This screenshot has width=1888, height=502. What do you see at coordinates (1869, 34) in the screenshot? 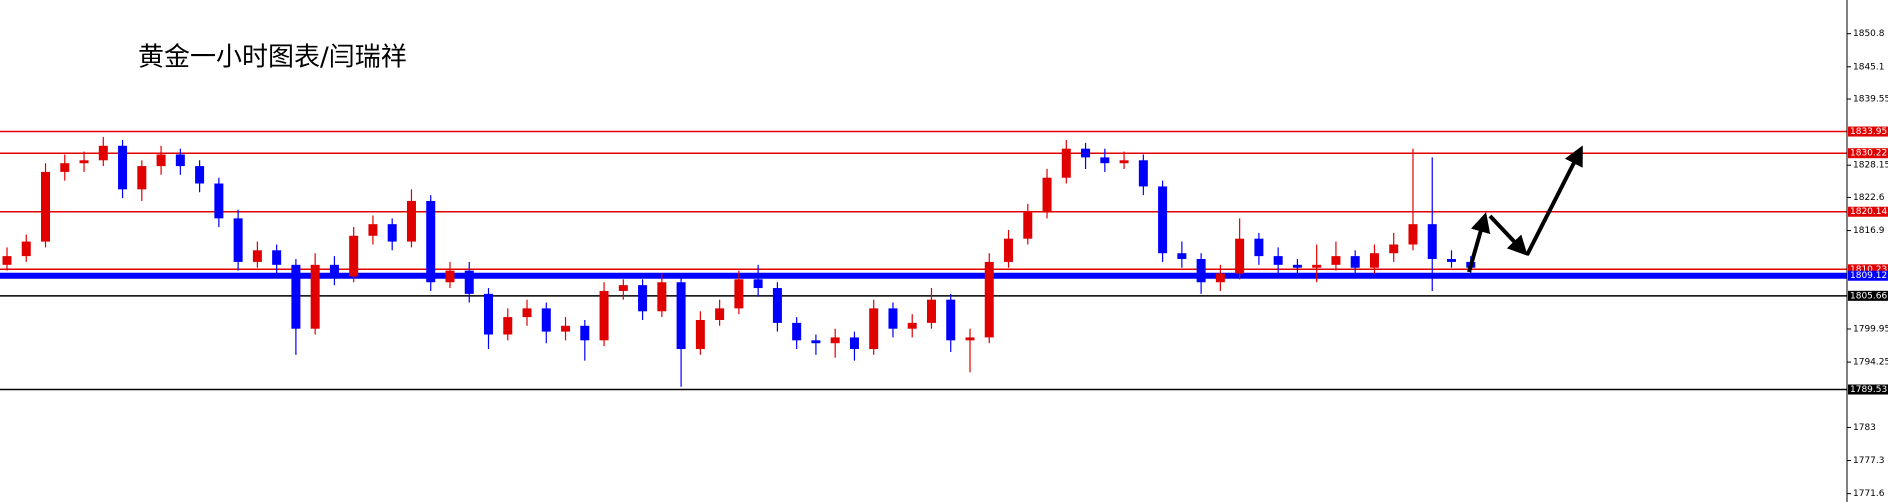
I see `y-tick-label: 1850.8` at bounding box center [1869, 34].